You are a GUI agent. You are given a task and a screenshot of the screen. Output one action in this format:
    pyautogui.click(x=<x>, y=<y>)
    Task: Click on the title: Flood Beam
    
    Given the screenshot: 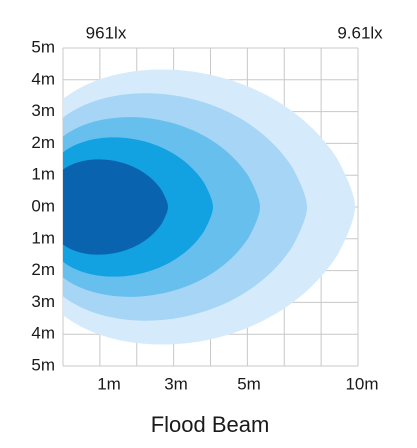 What is the action you would take?
    pyautogui.click(x=210, y=424)
    